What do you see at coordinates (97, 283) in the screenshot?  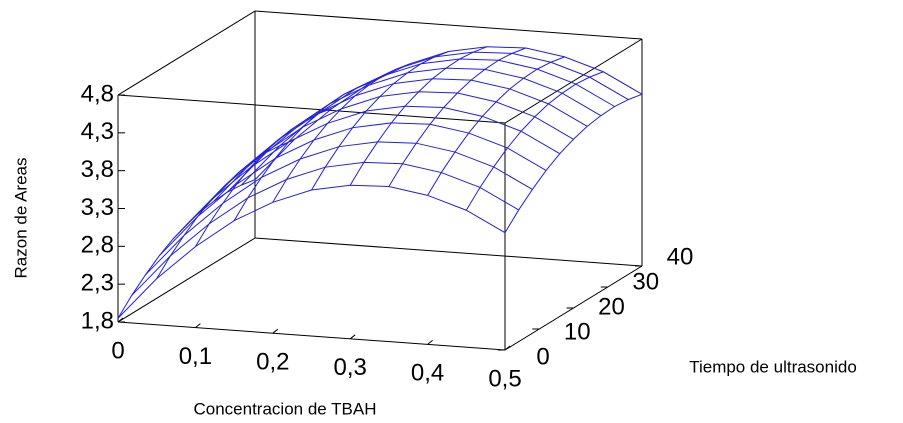 I see `z-tick-label: 2,3` at bounding box center [97, 283].